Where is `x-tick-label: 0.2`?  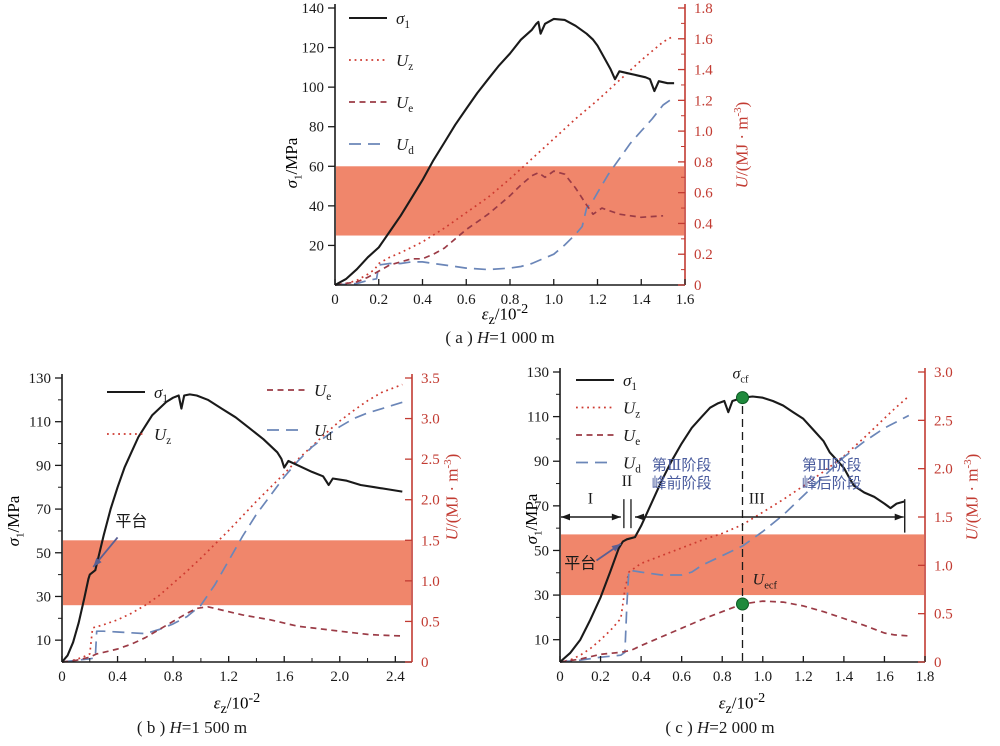
x-tick-label: 0.2 is located at coordinates (600, 677).